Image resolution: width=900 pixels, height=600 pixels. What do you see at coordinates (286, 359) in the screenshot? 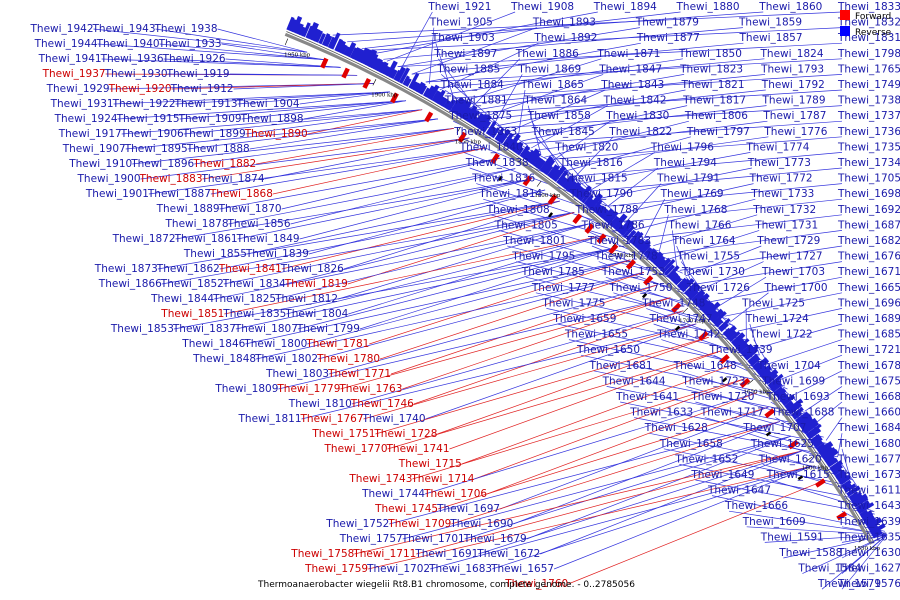
I see `gene-label: Thewi_1802` at bounding box center [286, 359].